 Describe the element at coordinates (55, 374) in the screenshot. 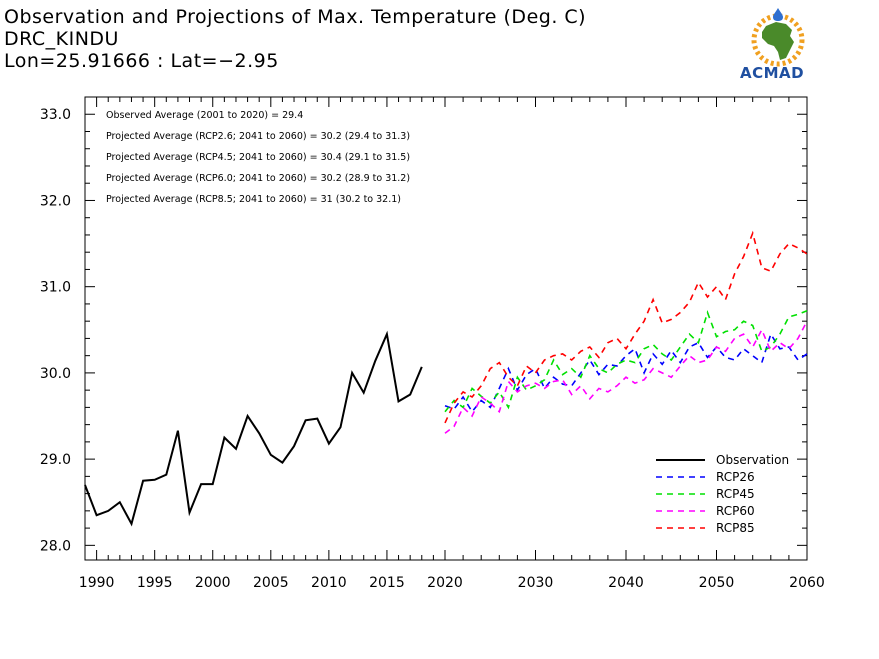

I see `y-tick-label: 30.0` at that location.